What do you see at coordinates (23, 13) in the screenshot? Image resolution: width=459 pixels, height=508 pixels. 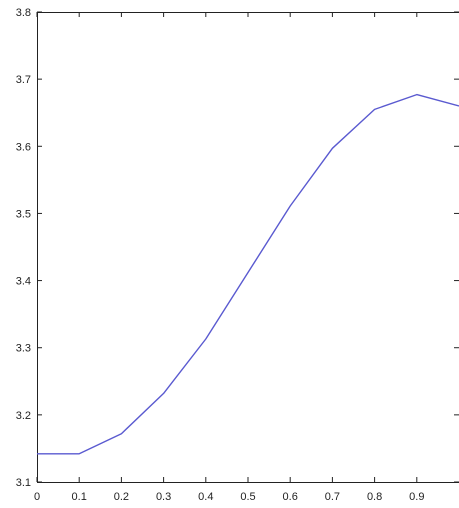 I see `y-tick-label: 3.8` at bounding box center [23, 13].